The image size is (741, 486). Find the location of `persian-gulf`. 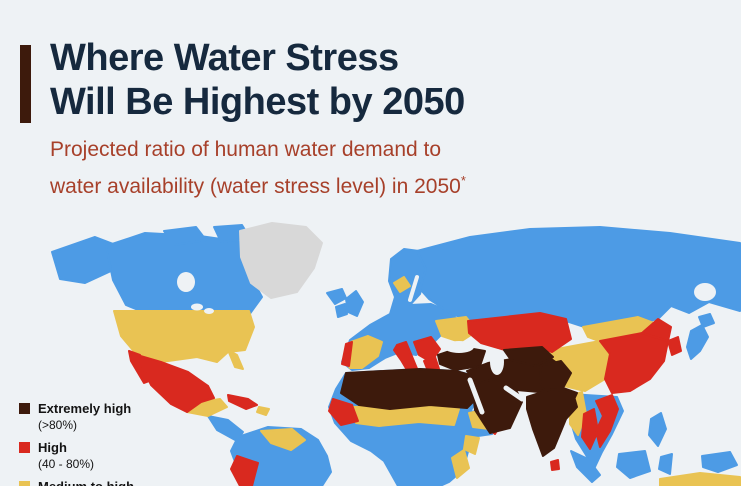

persian-gulf is located at coordinates (514, 393).